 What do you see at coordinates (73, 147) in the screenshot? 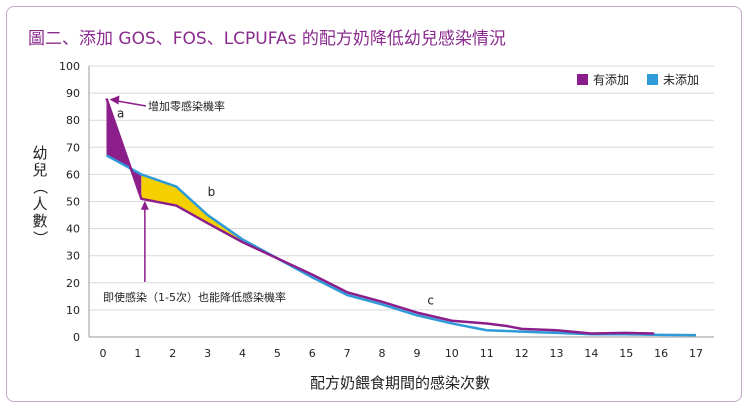
I see `y-tick-label: 70` at bounding box center [73, 147].